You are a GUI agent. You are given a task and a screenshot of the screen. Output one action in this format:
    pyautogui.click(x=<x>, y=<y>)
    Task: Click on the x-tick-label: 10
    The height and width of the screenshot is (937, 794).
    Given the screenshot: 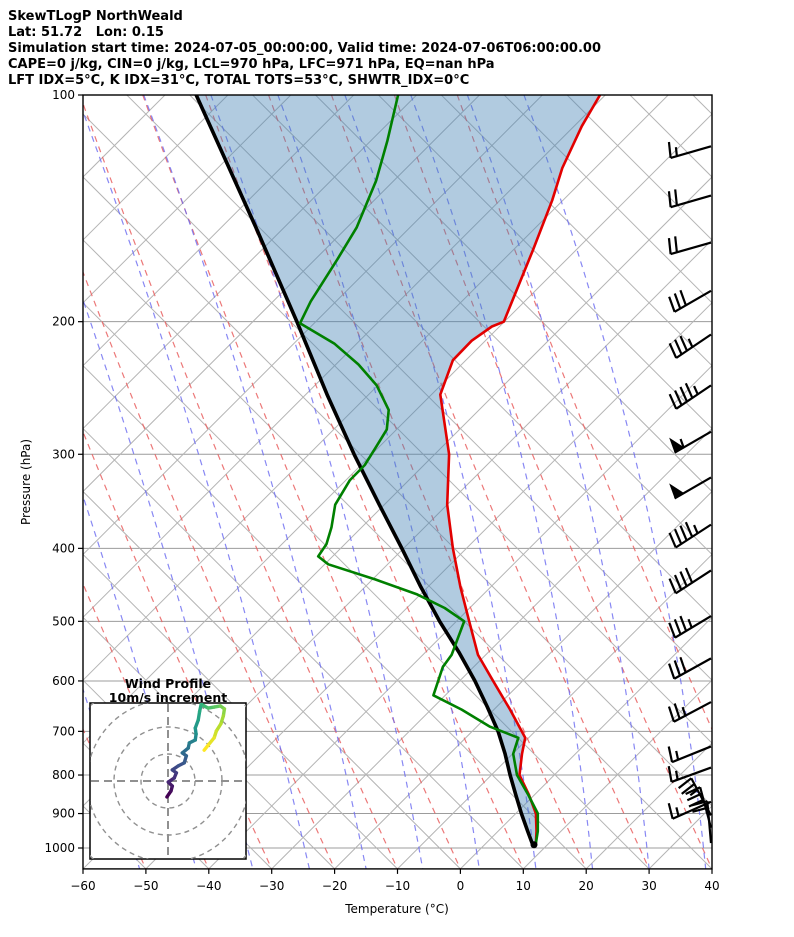 What is the action you would take?
    pyautogui.click(x=523, y=886)
    